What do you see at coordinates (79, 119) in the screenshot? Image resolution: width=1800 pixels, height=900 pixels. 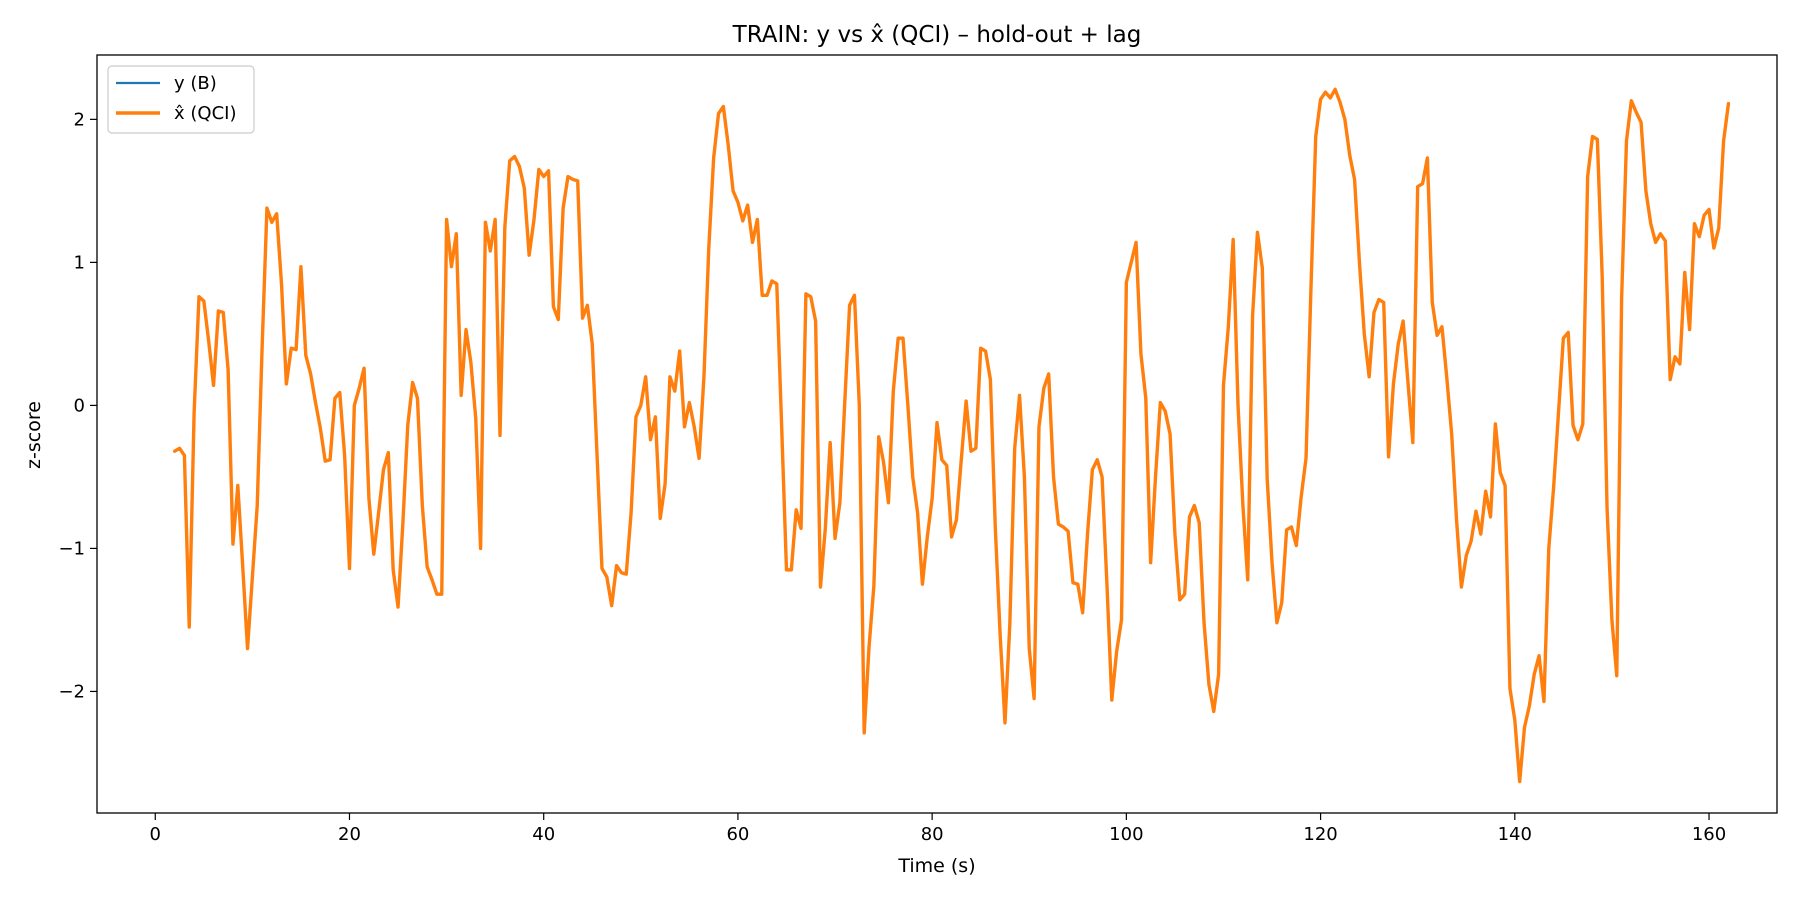 I see `y-tick-label: 2` at bounding box center [79, 119].